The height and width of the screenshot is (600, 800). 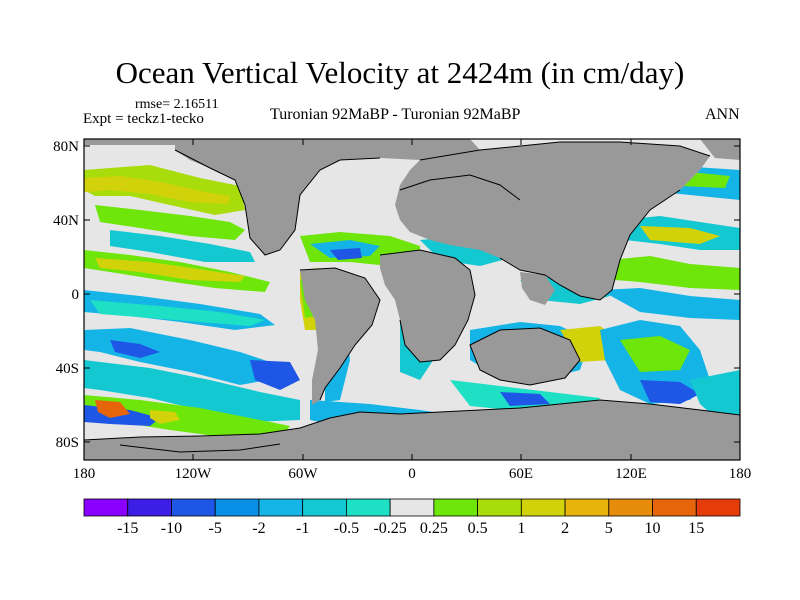 I want to click on colorbar-label: -2, so click(x=258, y=528).